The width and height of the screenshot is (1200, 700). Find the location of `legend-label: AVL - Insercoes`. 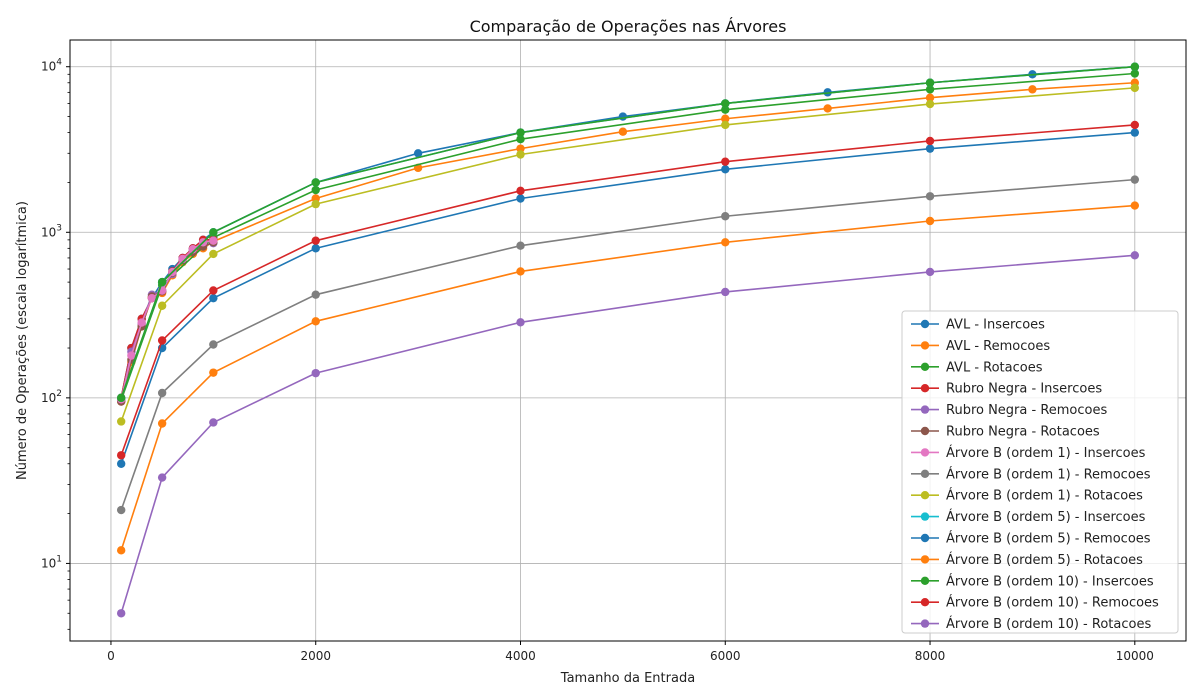

legend-label: AVL - Insercoes is located at coordinates (995, 325).